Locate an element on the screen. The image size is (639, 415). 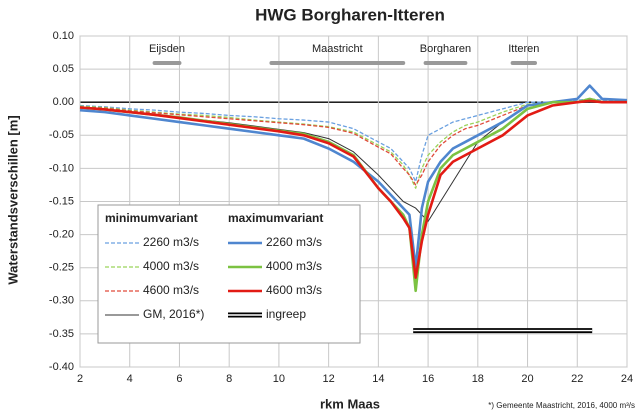
footnote: *) Gemeente Maastricht, 2016, 4000 m³/s is located at coordinates (561, 405).